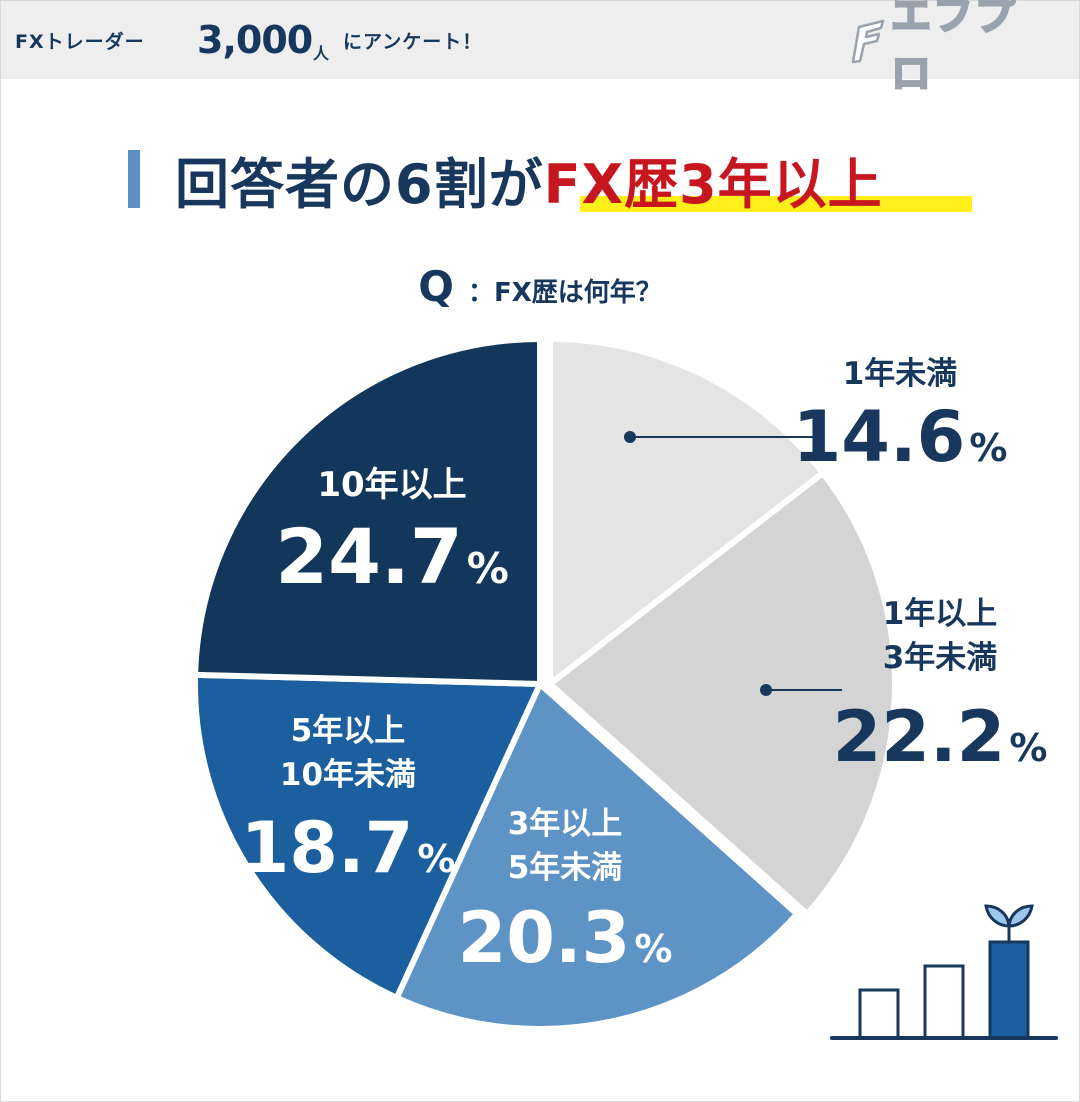 The width and height of the screenshot is (1080, 1102). What do you see at coordinates (776, 204) in the screenshot?
I see `title-highlight-underline` at bounding box center [776, 204].